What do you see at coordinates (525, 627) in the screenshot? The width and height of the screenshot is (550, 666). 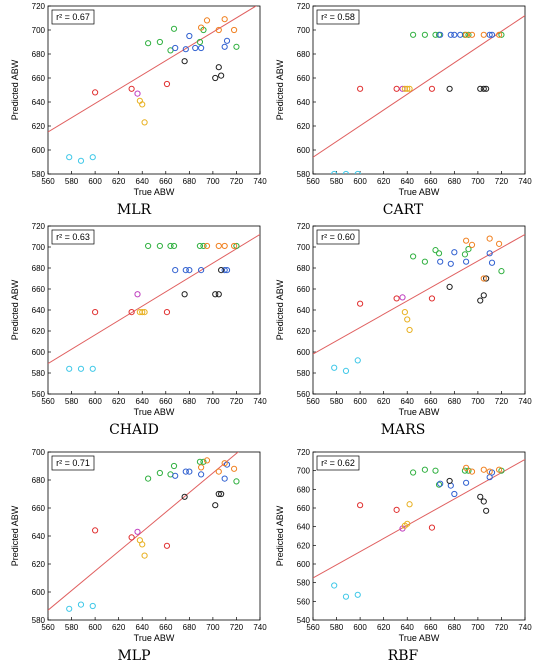 I see `x-tick-label: 740` at bounding box center [525, 627].